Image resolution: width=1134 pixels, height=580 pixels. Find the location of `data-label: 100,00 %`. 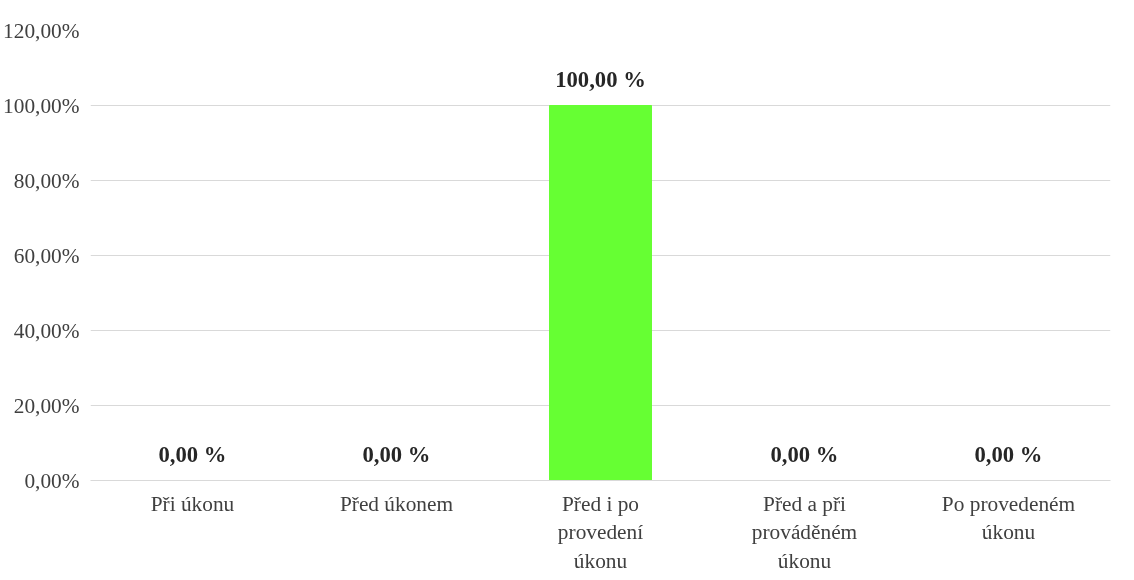

data-label: 100,00 % is located at coordinates (600, 79).